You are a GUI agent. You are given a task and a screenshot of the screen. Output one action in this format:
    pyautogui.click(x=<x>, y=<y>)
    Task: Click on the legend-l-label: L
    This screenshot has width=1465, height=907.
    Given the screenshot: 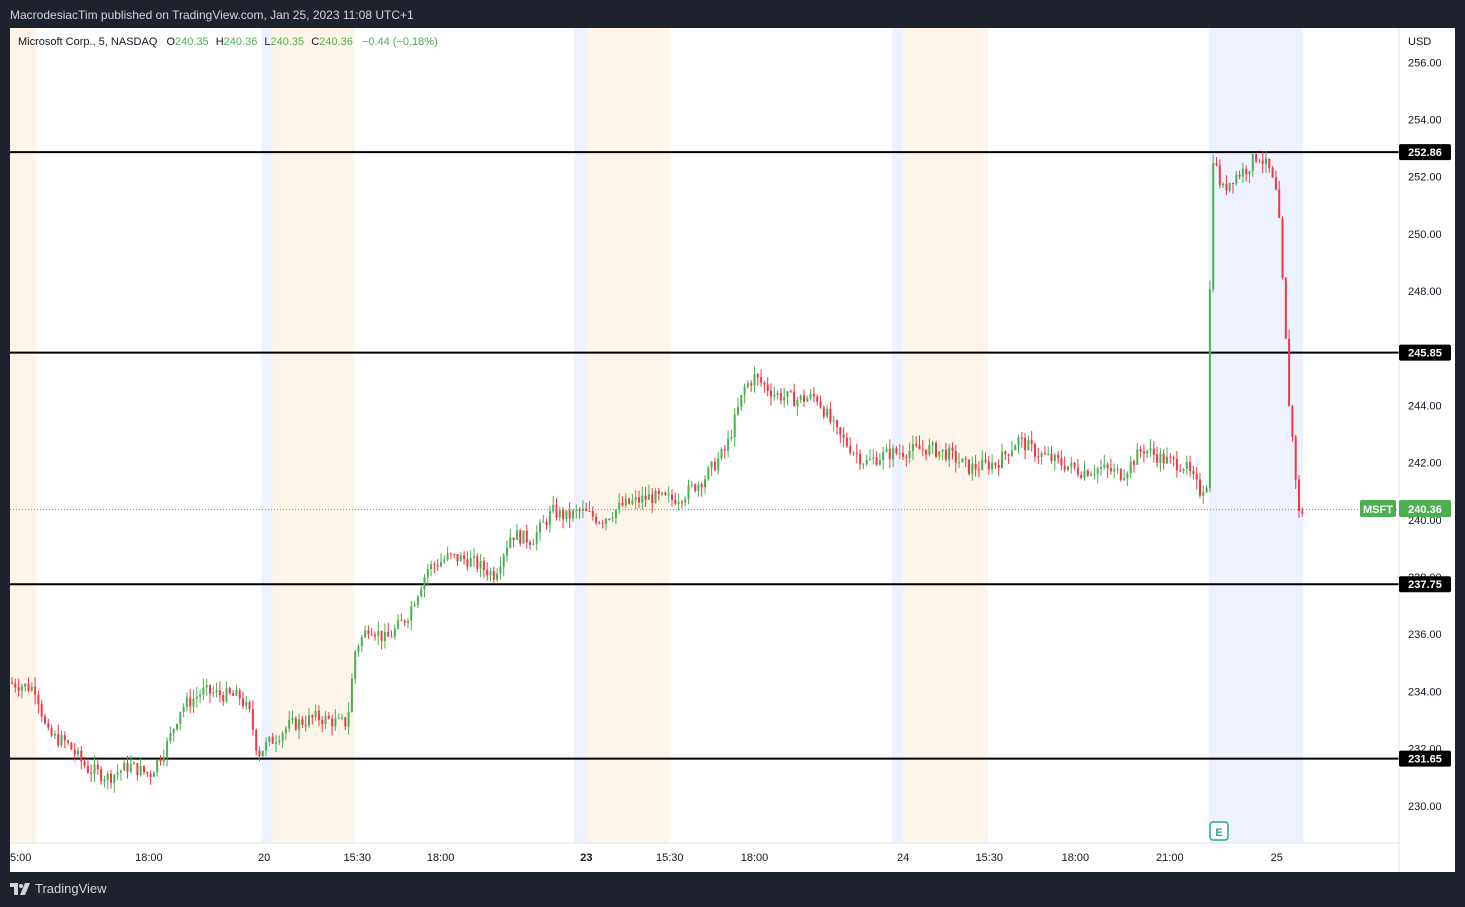 What is the action you would take?
    pyautogui.click(x=267, y=42)
    